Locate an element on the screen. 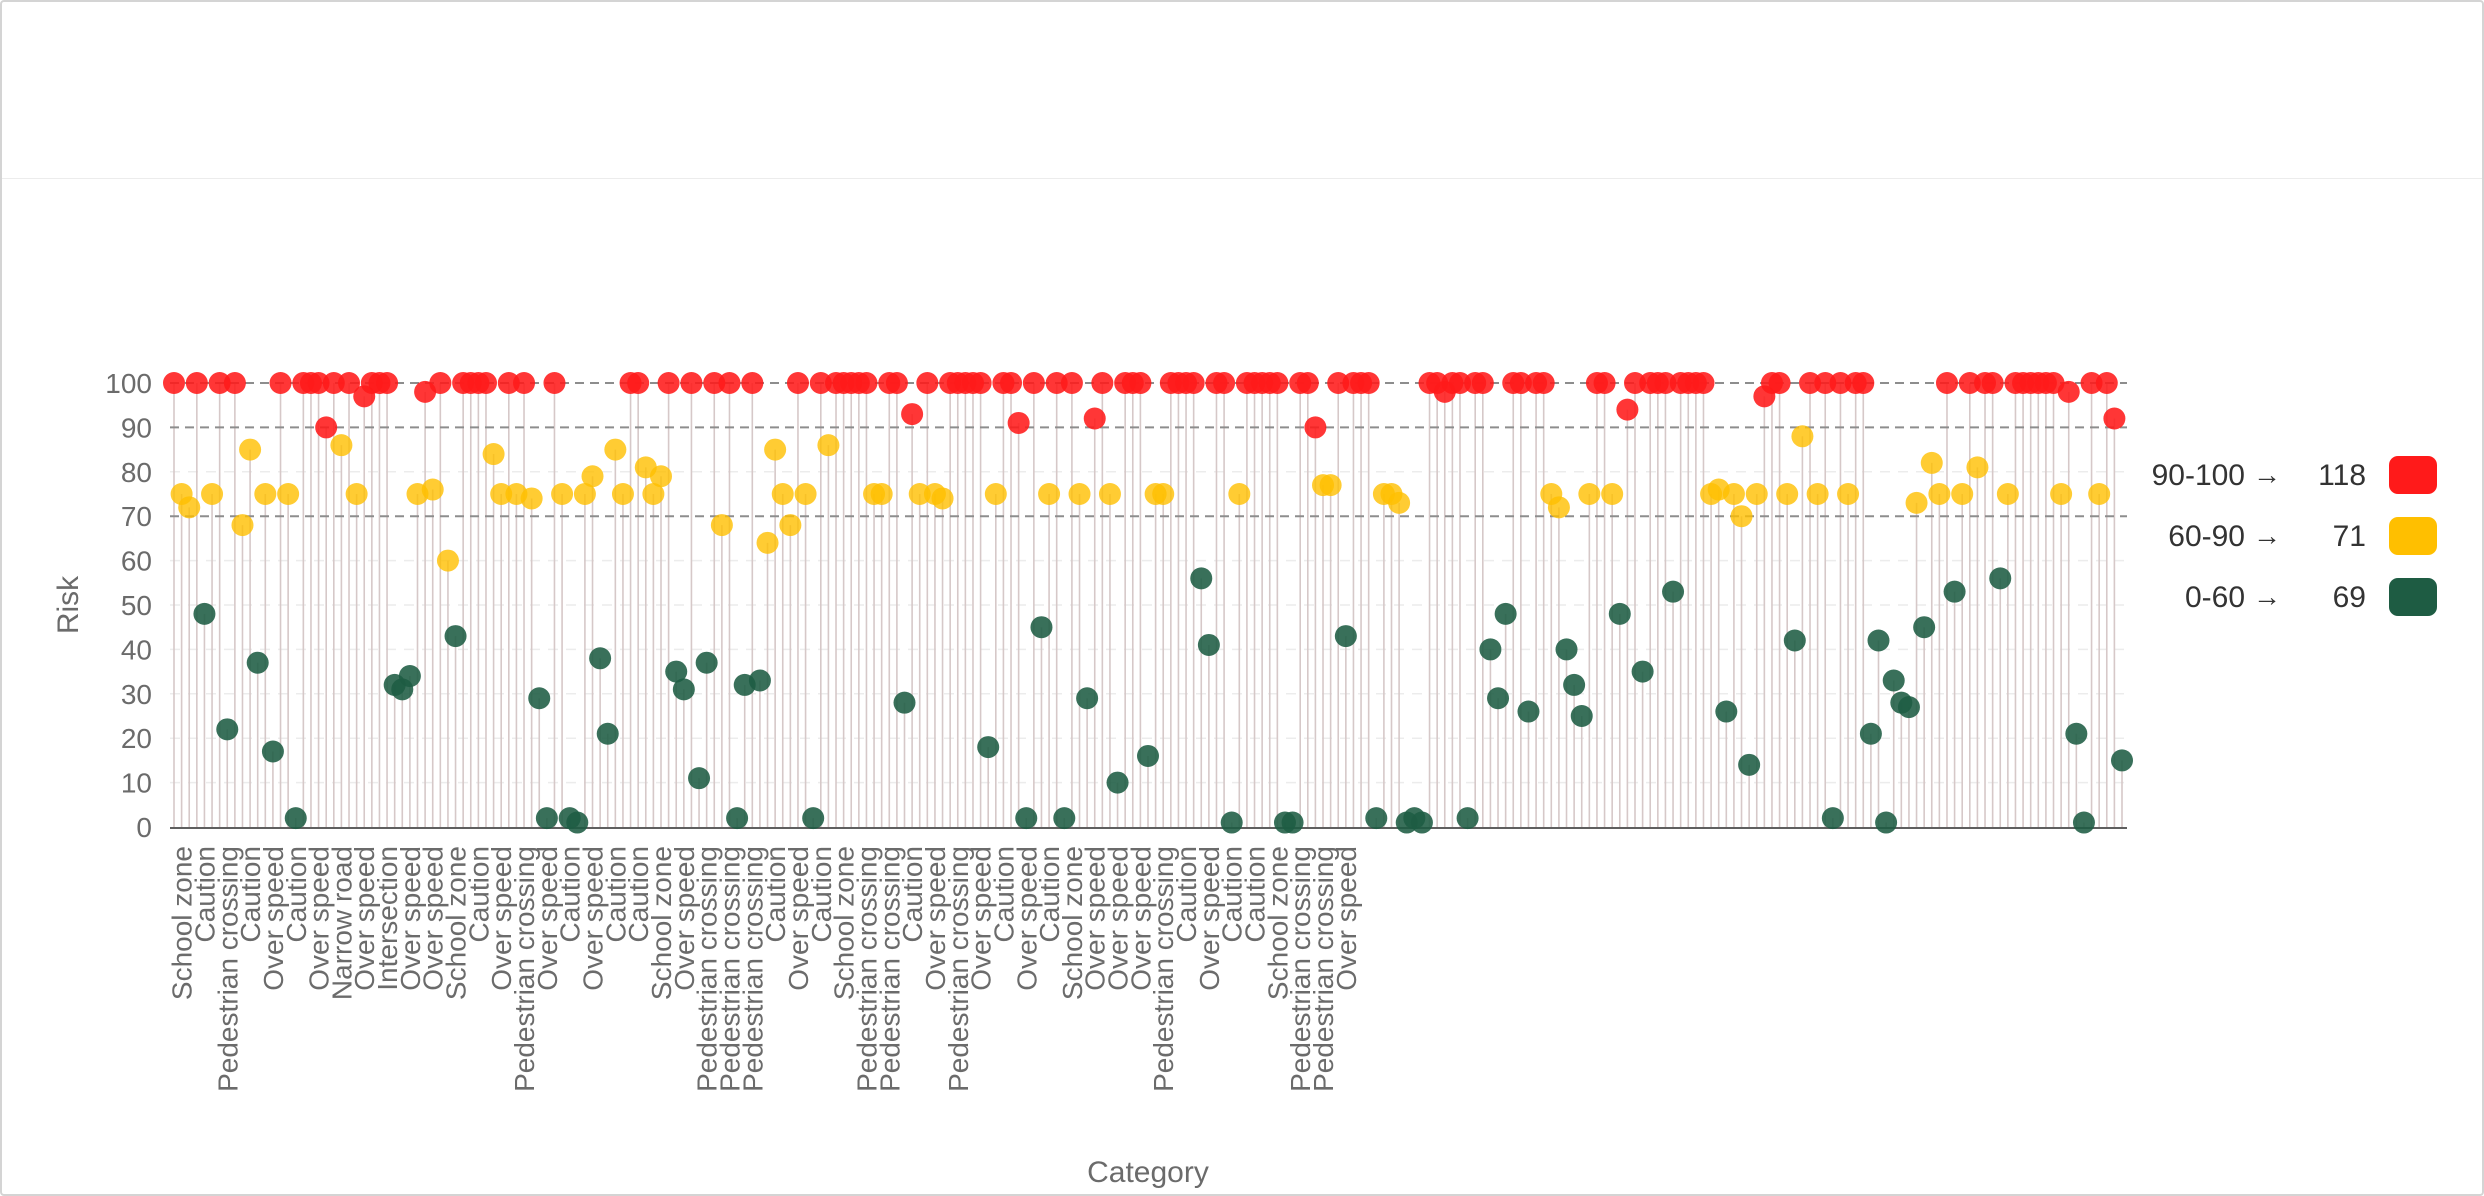 The image size is (2484, 1196). legend-range-label: 90-100 is located at coordinates (2198, 475).